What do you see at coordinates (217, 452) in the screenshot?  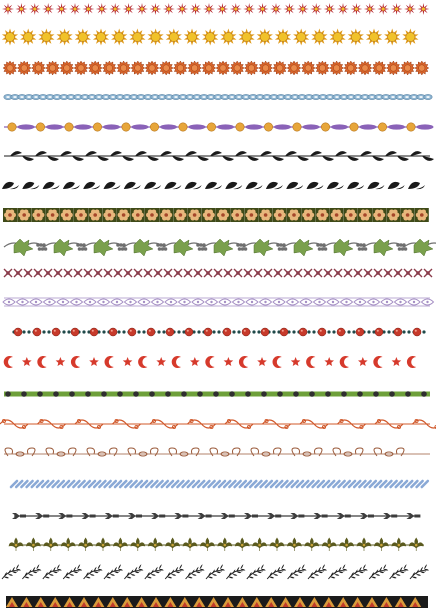 I see `brown-scroll-border` at bounding box center [217, 452].